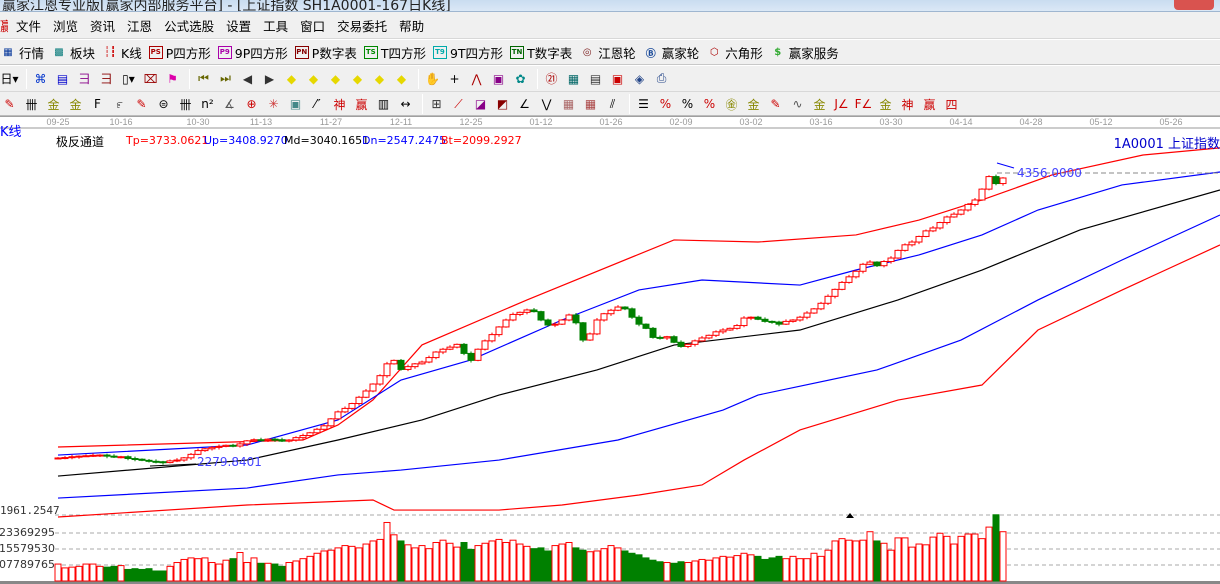  Describe the element at coordinates (295, 104) in the screenshot. I see `square-grid-icon: ▣` at that location.